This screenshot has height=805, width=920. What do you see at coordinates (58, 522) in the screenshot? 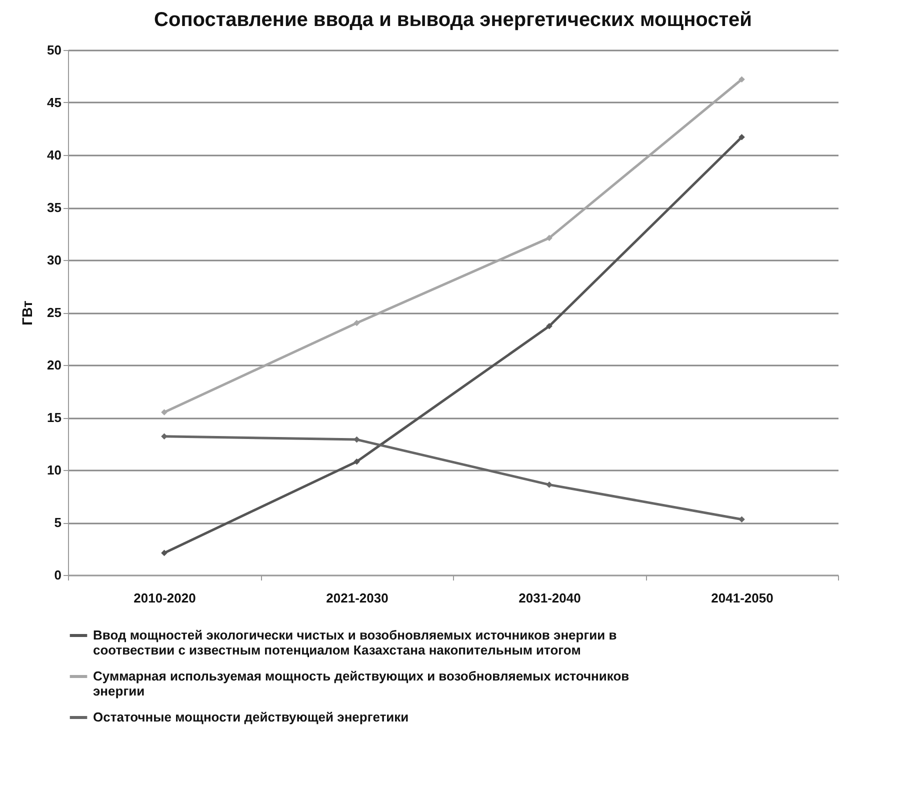
I see `y-tick-label: 5` at bounding box center [58, 522].